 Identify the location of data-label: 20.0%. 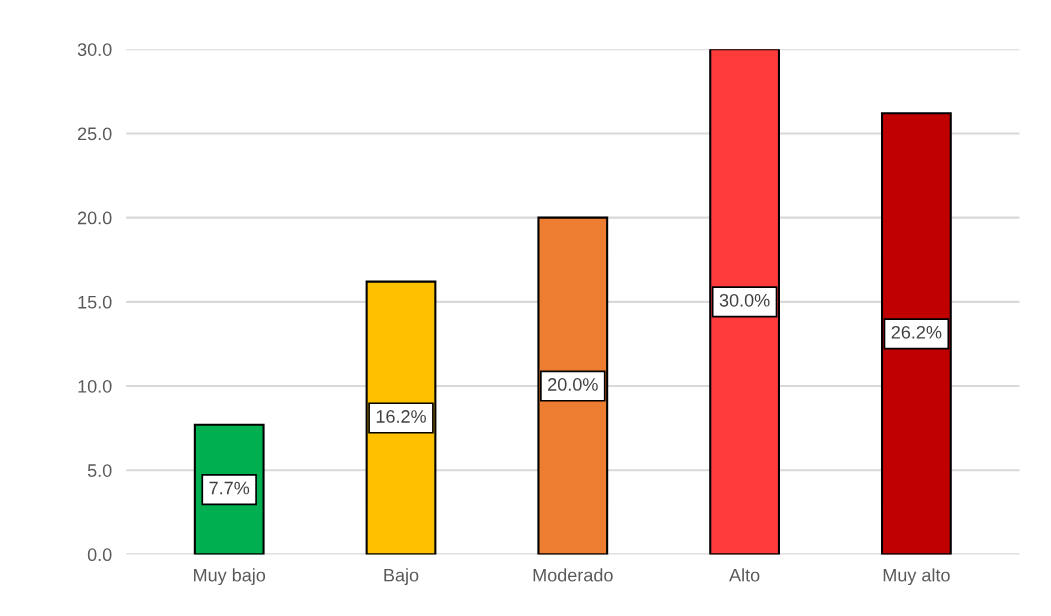
(573, 384).